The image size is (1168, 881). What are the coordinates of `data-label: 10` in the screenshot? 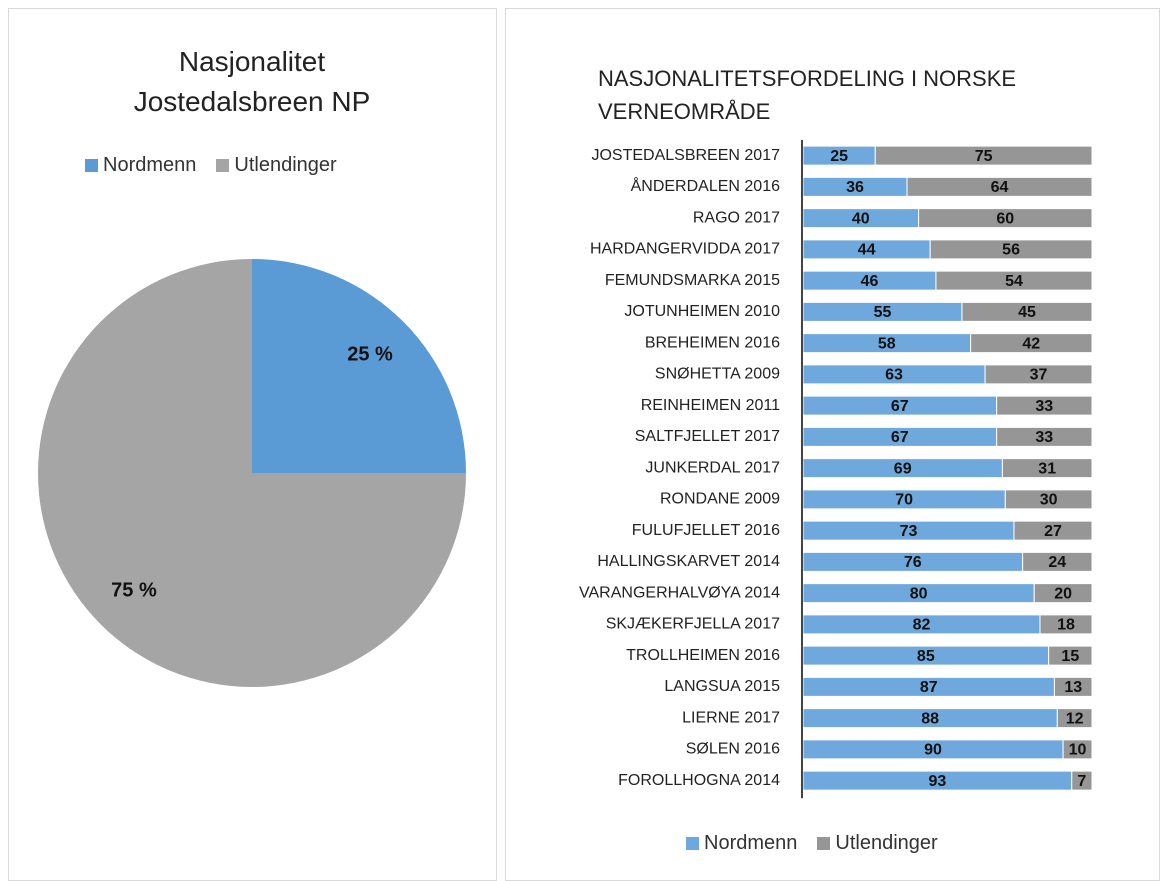 It's located at (1078, 750).